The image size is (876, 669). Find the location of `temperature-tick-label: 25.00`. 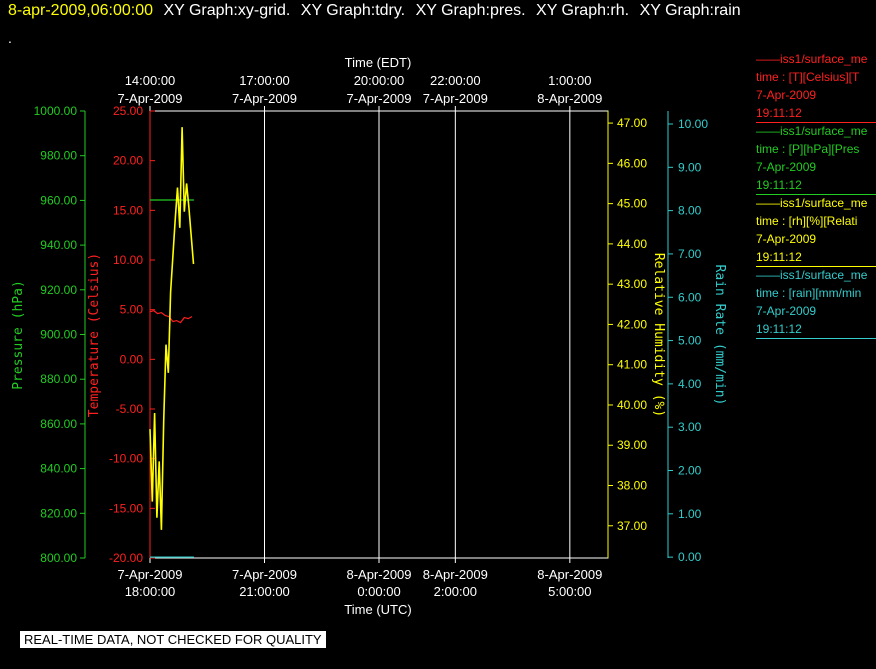

temperature-tick-label: 25.00 is located at coordinates (128, 111).